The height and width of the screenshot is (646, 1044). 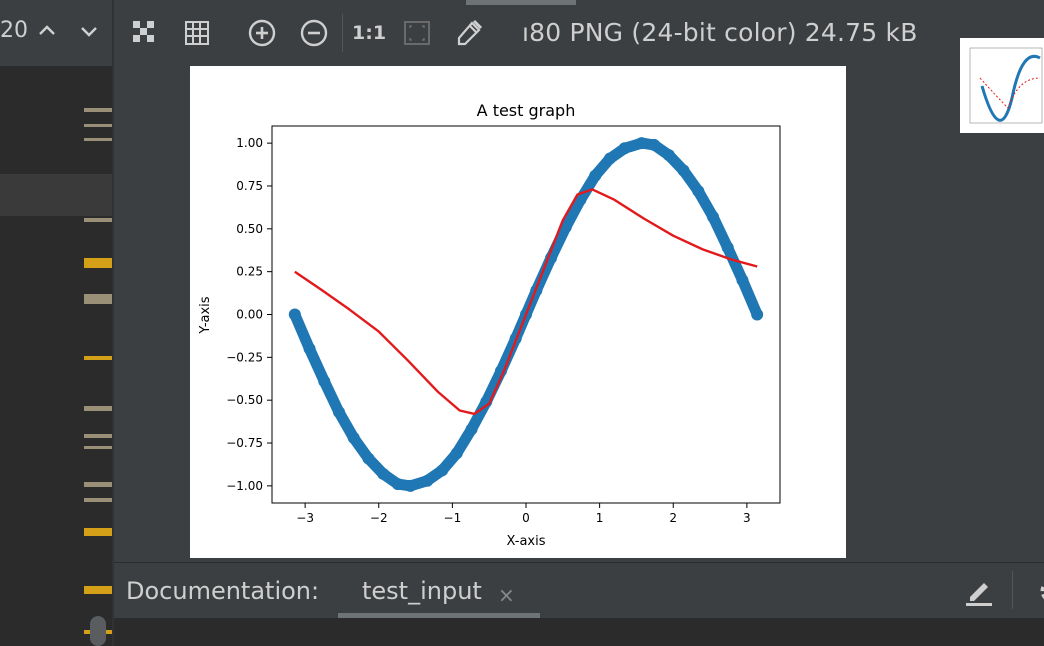 I want to click on y-tick-label: 1.00, so click(x=249, y=143).